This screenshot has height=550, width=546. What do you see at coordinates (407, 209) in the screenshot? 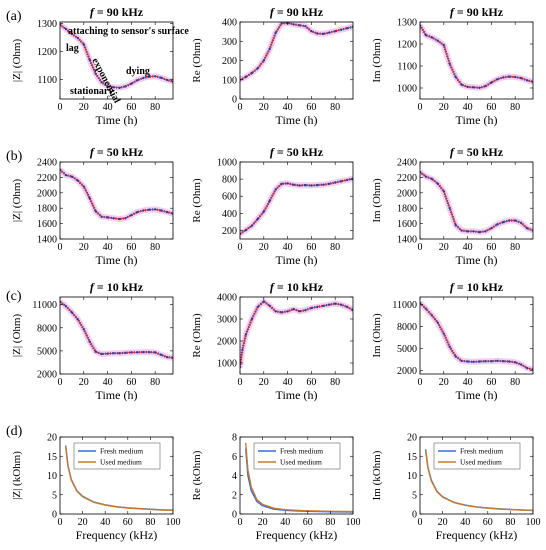
I see `y-tick-label: 1800` at bounding box center [407, 209].